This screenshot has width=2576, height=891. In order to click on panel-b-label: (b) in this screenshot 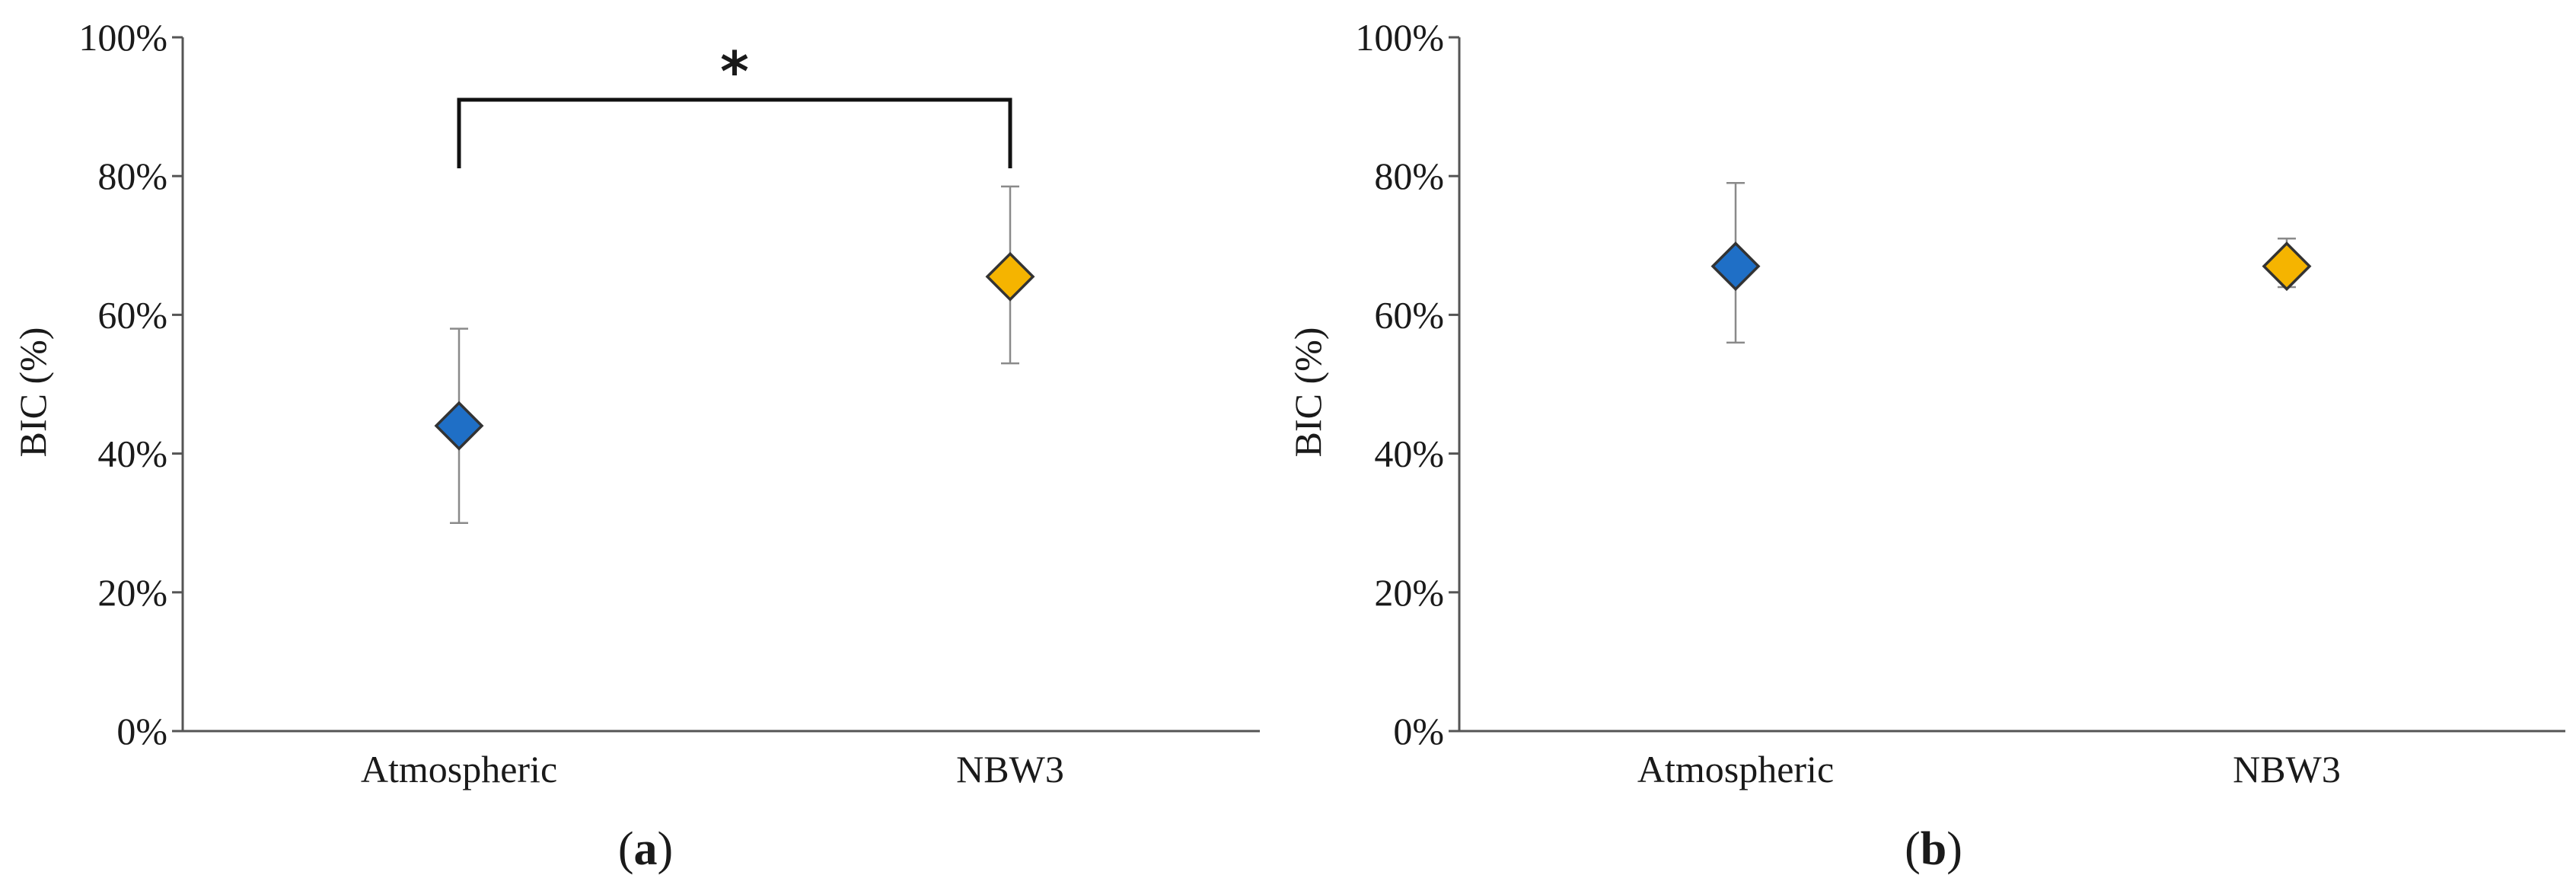, I will do `click(1934, 849)`.